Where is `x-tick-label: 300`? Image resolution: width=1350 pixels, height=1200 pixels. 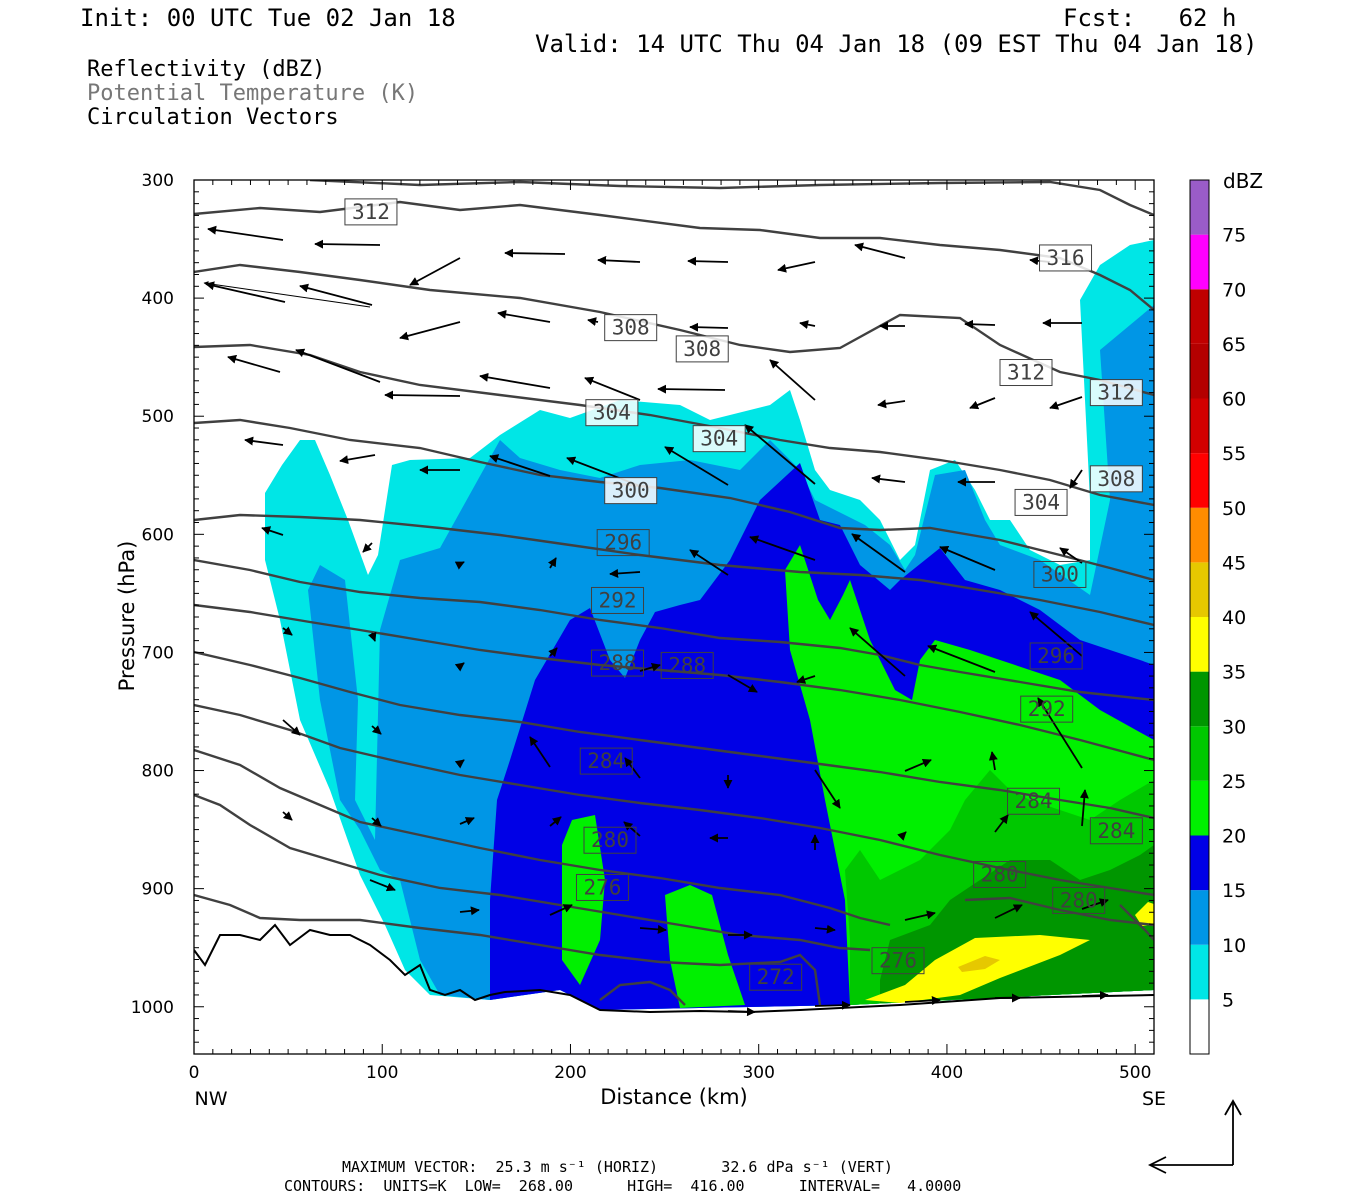 x-tick-label: 300 is located at coordinates (758, 1073).